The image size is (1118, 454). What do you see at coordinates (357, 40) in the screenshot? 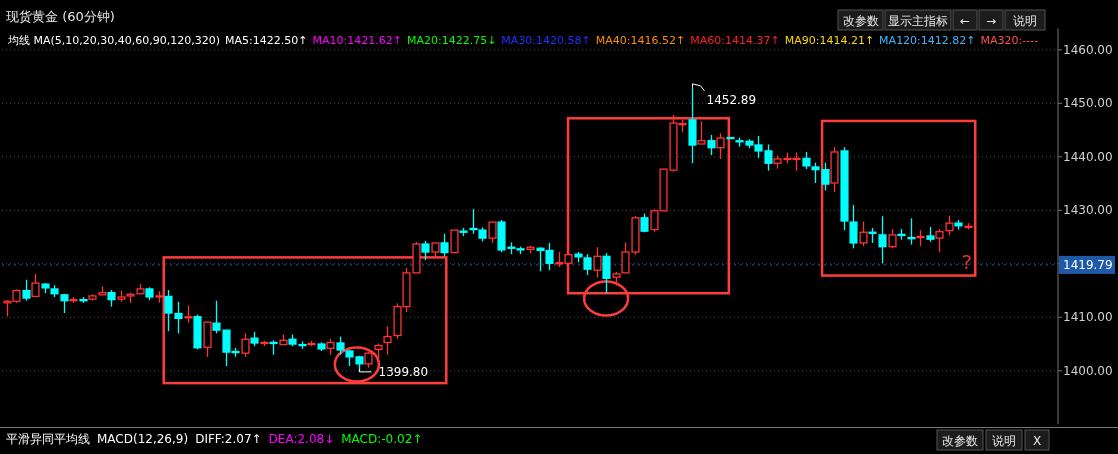
I see `annotation: MA10:1421.62↑` at bounding box center [357, 40].